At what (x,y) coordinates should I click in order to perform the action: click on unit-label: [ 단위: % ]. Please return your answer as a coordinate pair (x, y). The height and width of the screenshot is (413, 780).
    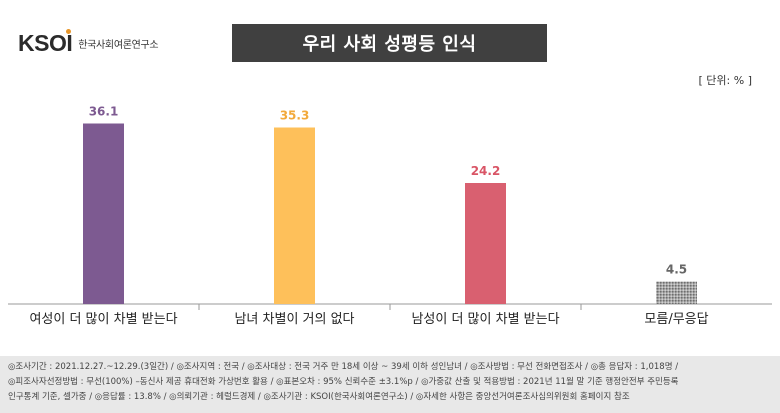
    Looking at the image, I should click on (725, 80).